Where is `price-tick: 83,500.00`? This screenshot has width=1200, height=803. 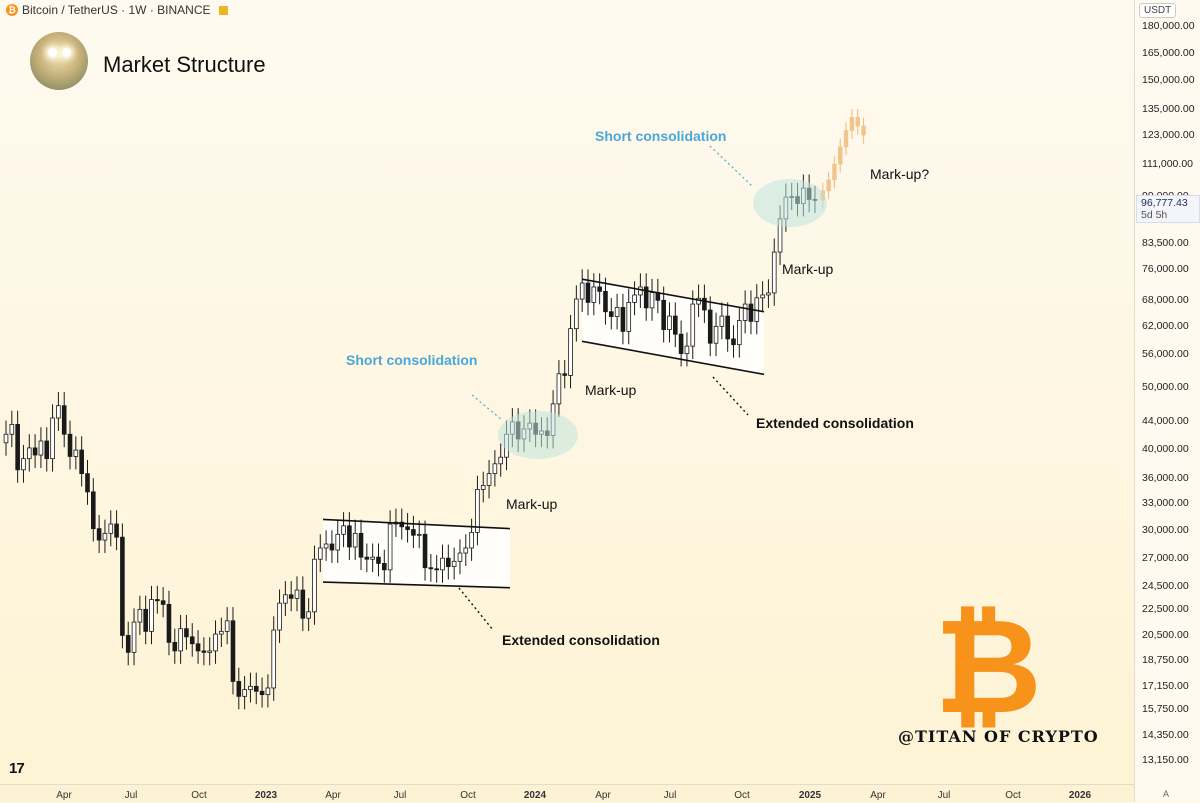 price-tick: 83,500.00 is located at coordinates (1165, 243).